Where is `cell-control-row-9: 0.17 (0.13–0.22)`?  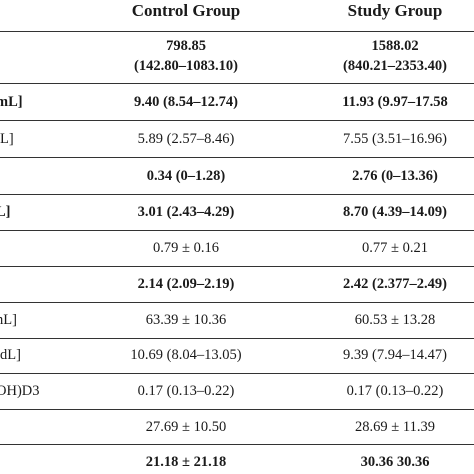
cell-control-row-9: 0.17 (0.13–0.22) is located at coordinates (186, 391).